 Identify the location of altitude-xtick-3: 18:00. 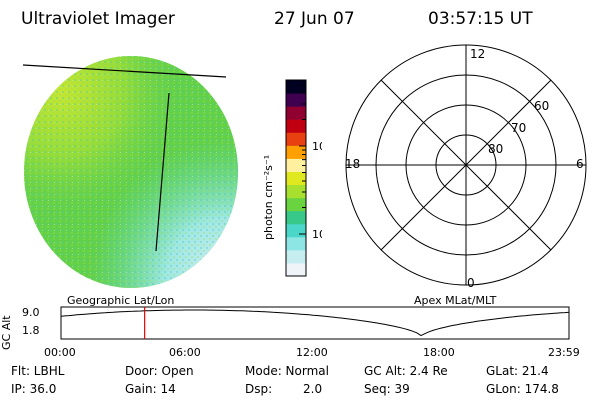
(439, 352).